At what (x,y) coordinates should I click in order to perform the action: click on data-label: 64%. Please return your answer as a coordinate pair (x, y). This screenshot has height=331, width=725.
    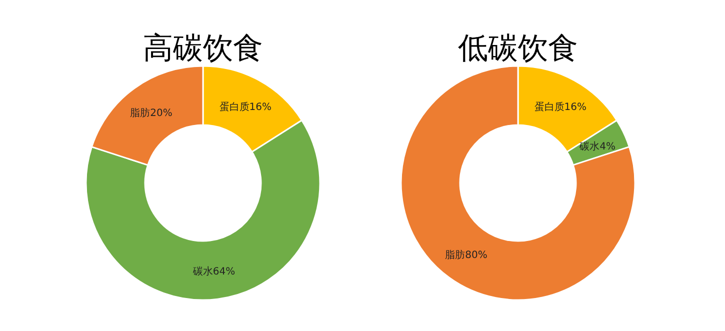
    Looking at the image, I should click on (224, 272).